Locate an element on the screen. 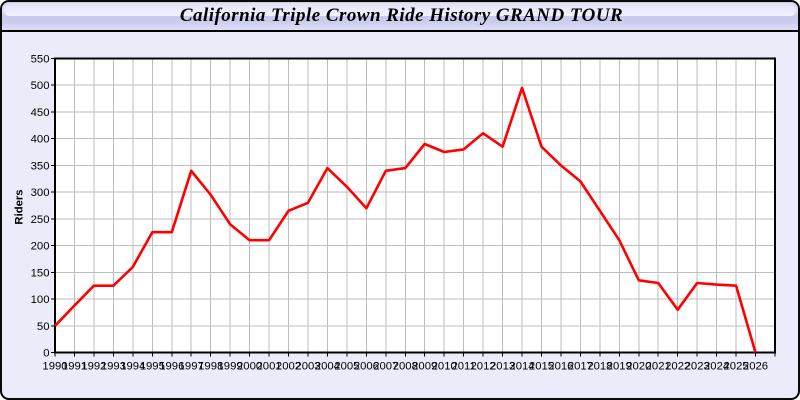 This screenshot has width=800, height=400. svg-text: 2012 is located at coordinates (483, 367).